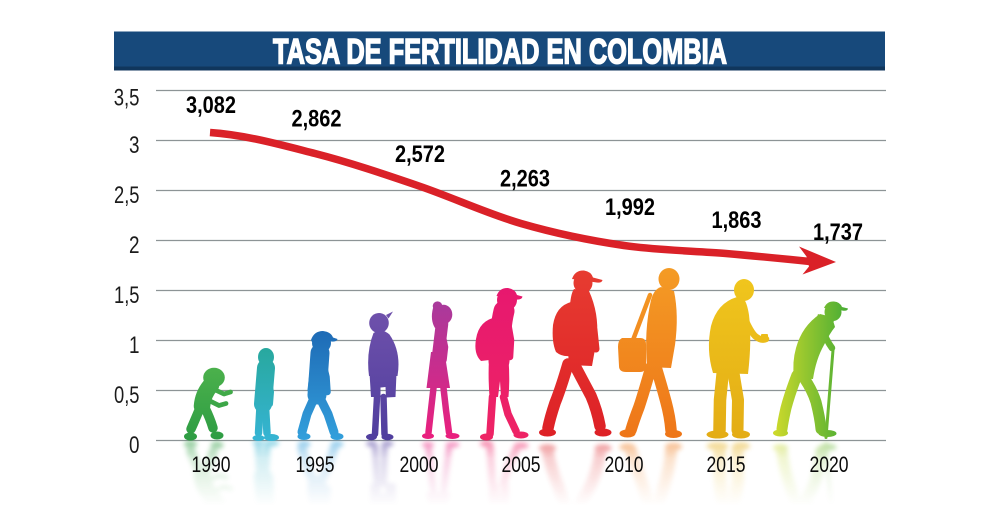 This screenshot has height=530, width=1000. I want to click on svg-text: 2010, so click(624, 464).